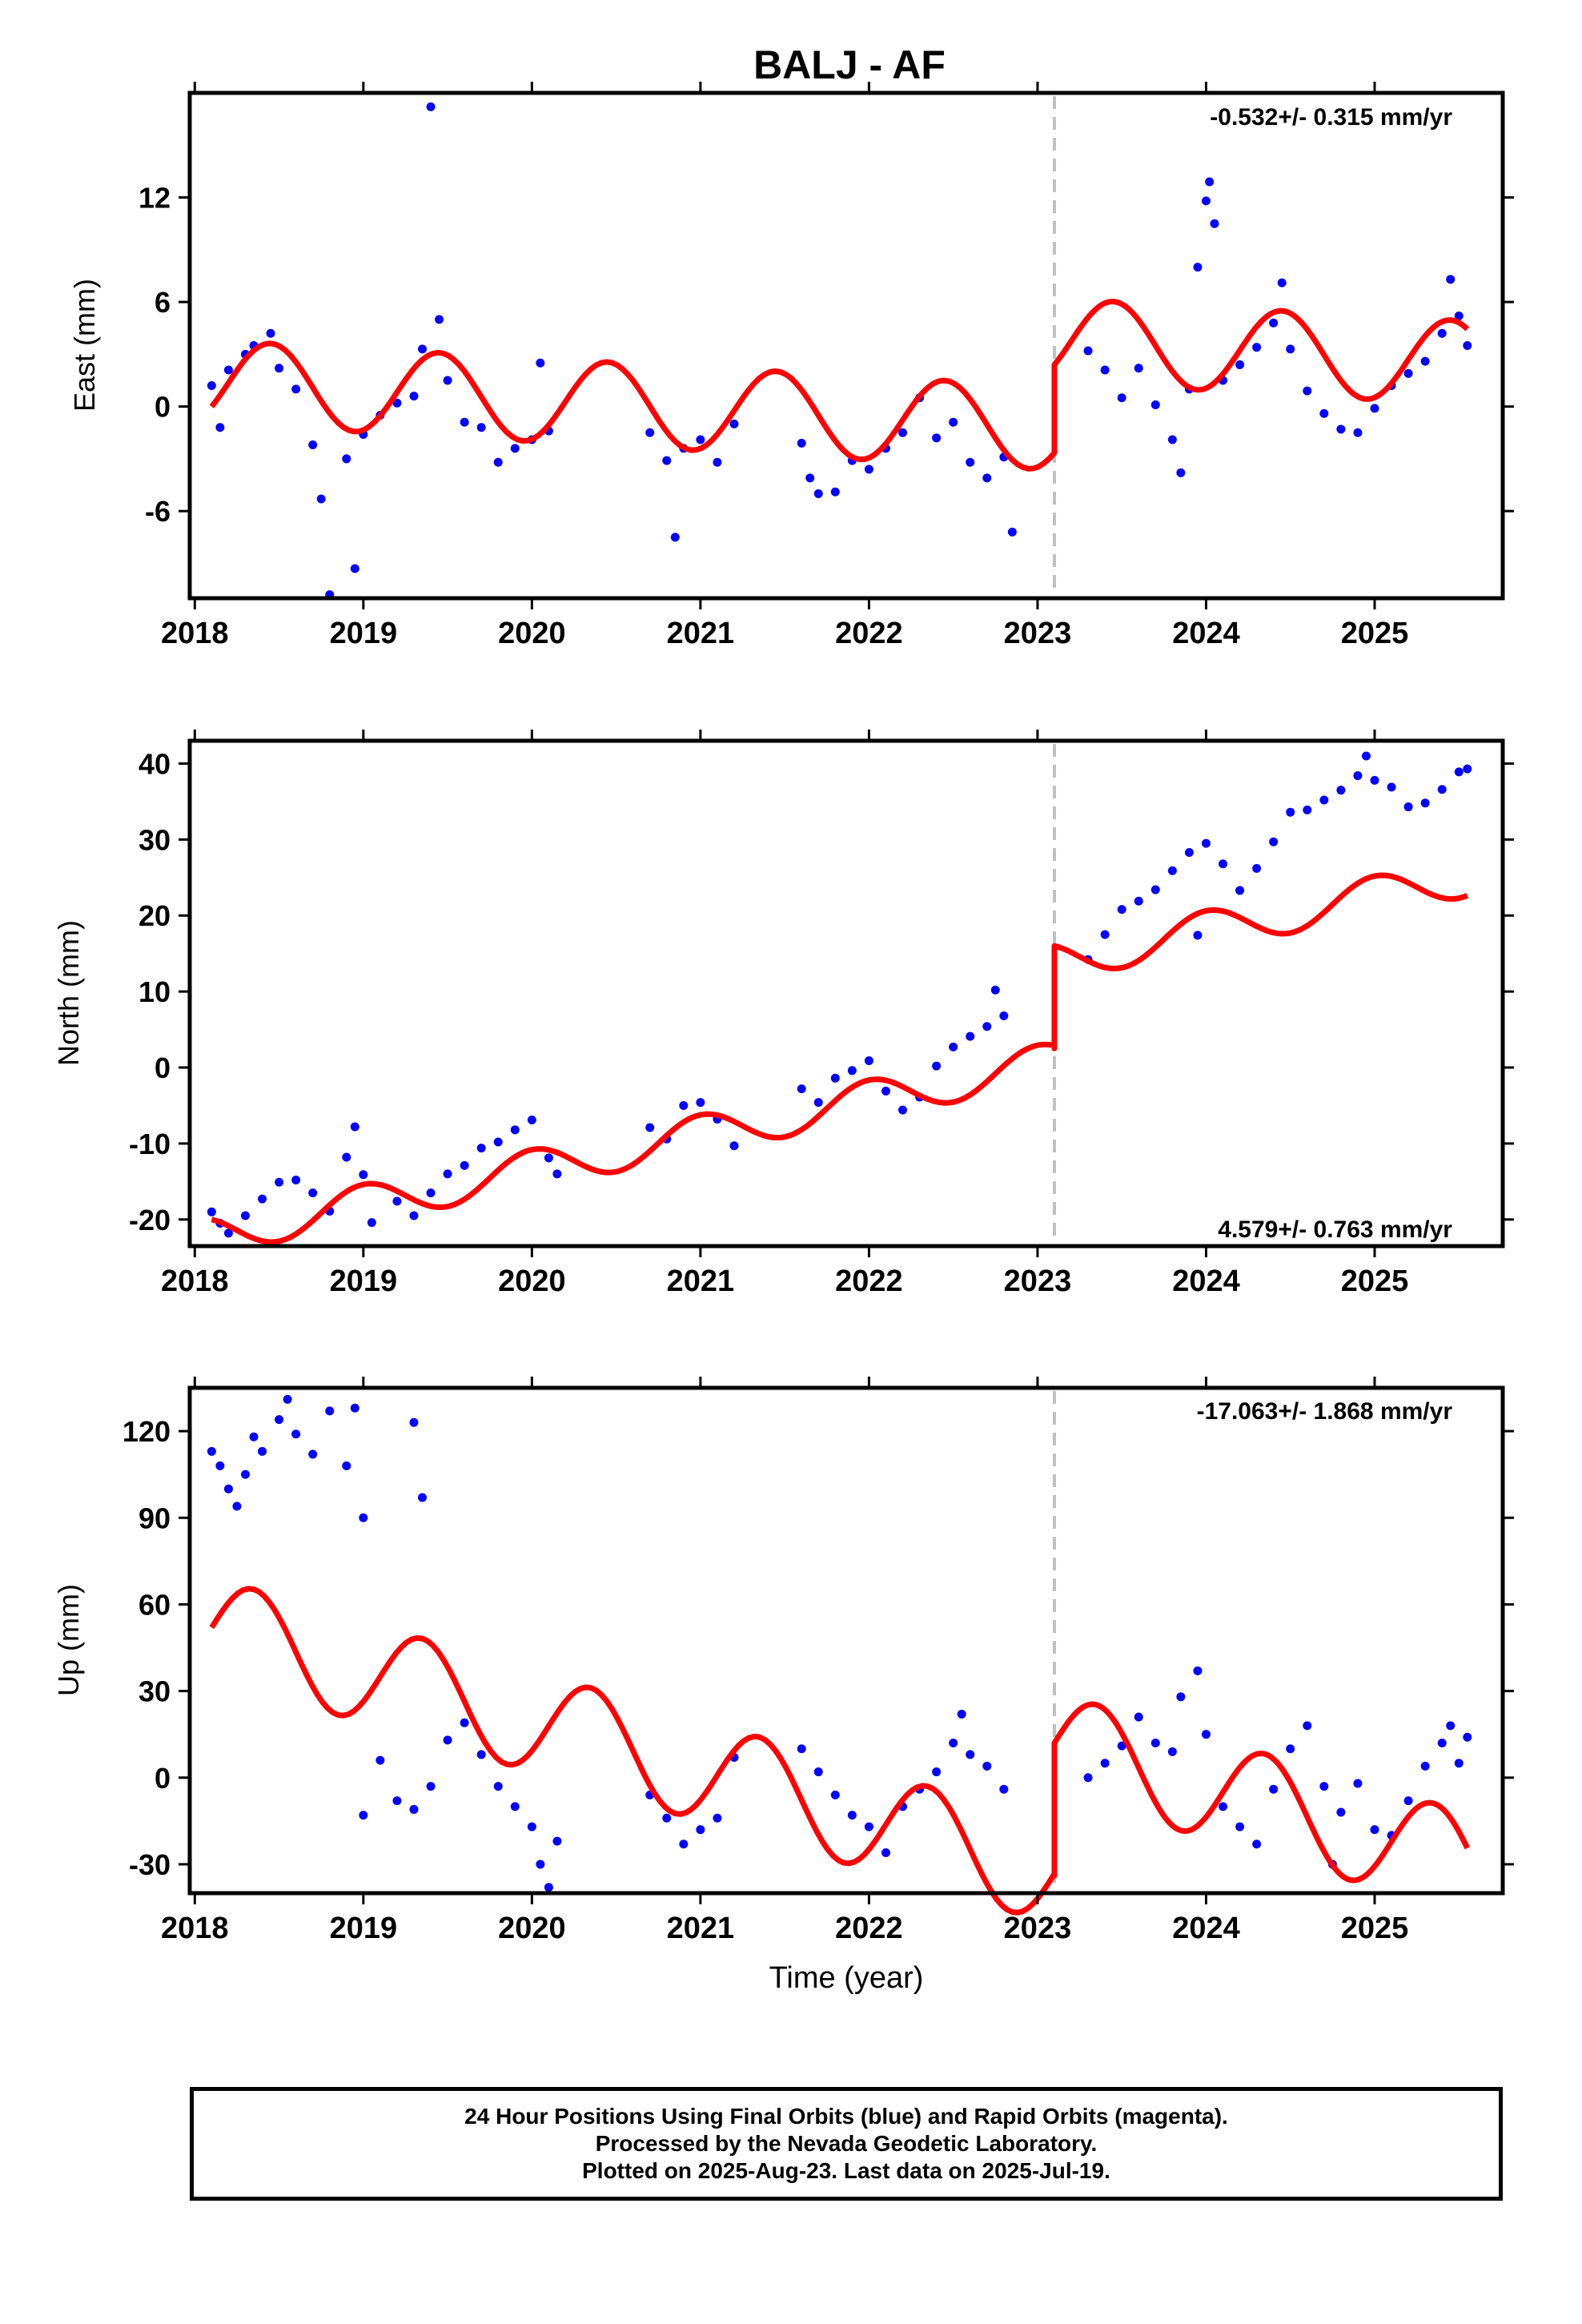  Describe the element at coordinates (532, 633) in the screenshot. I see `east-xtick-label-2020: 2020` at that location.